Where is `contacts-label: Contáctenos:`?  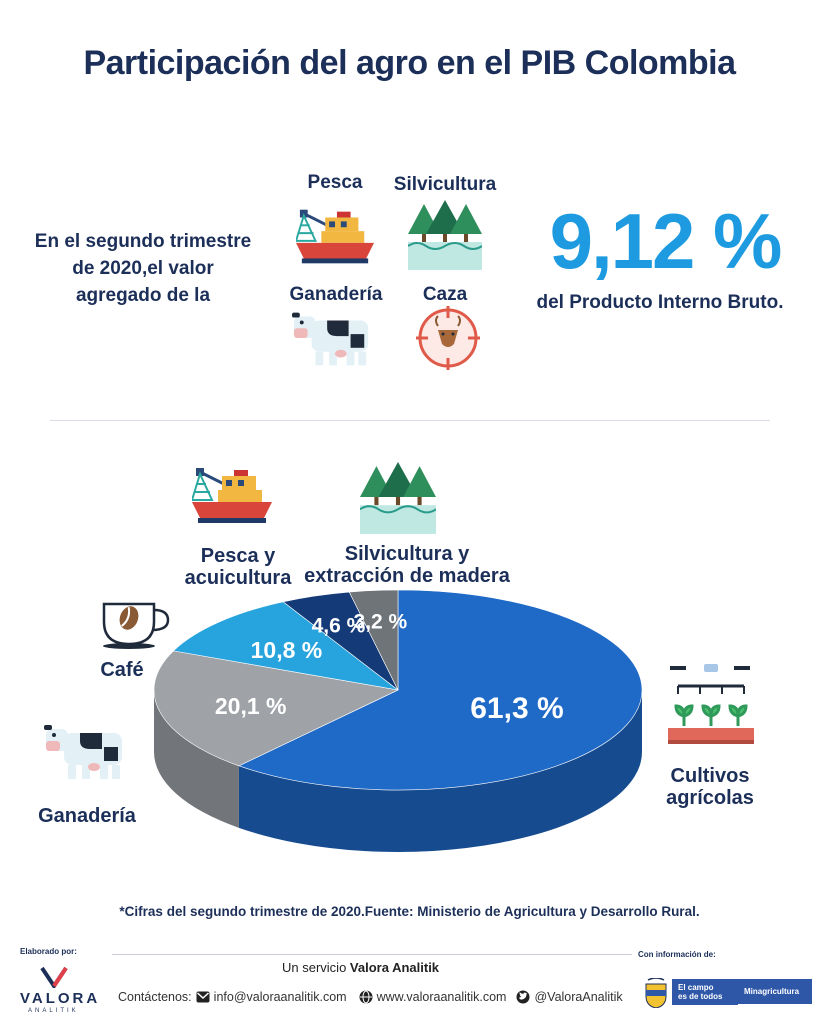 contacts-label: Contáctenos: is located at coordinates (155, 997).